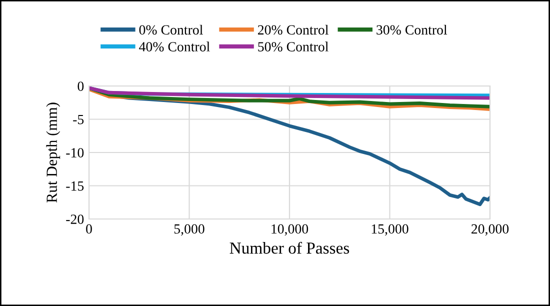 The image size is (550, 306). I want to click on legend-label: 40% Control, so click(174, 47).